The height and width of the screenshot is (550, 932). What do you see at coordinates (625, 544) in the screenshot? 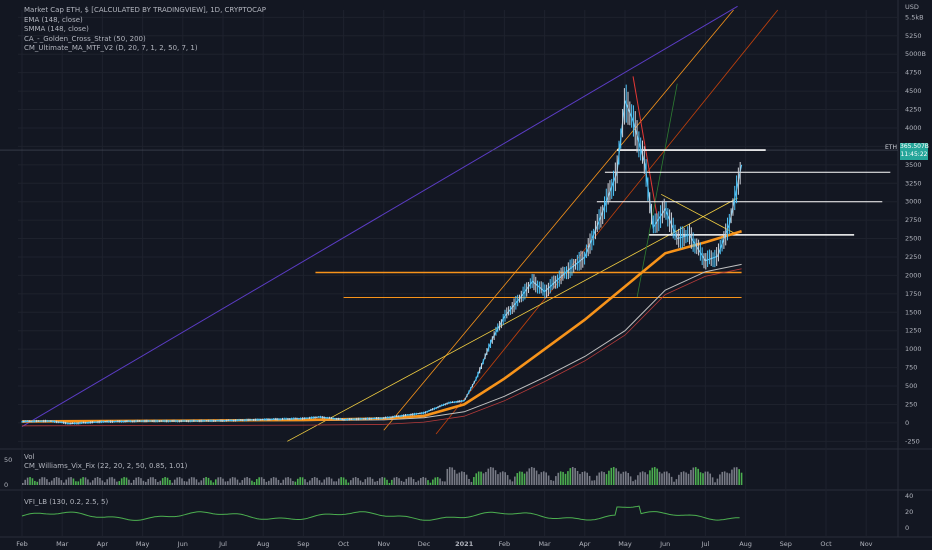
I see `x-tick-label: May` at bounding box center [625, 544].